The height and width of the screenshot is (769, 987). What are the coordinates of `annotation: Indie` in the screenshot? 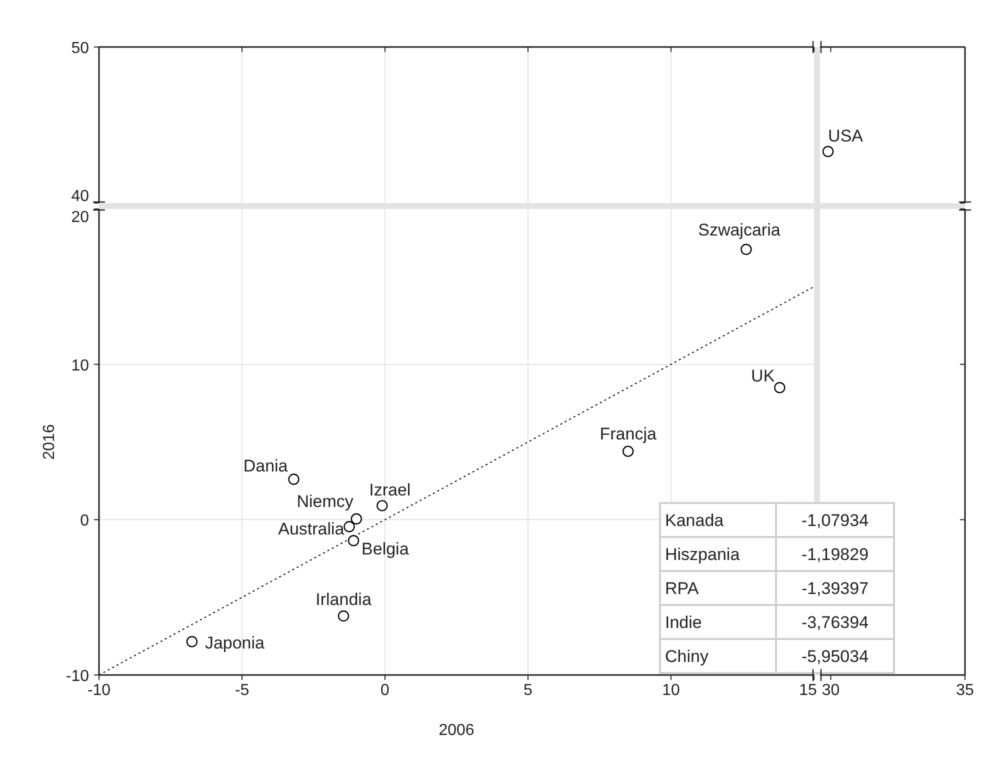 It's located at (683, 622).